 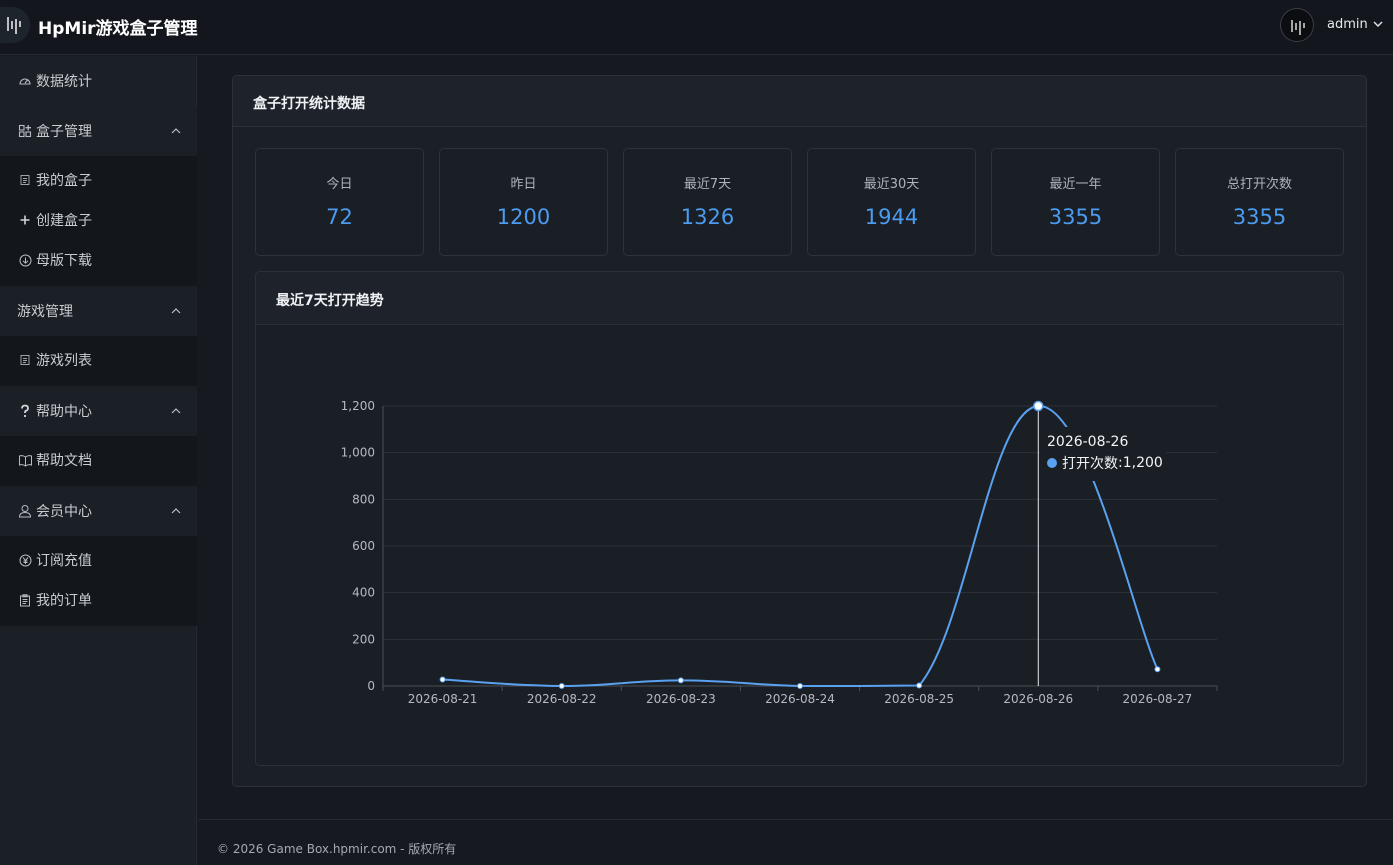 What do you see at coordinates (707, 184) in the screenshot?
I see `stat-label: 最近7天` at bounding box center [707, 184].